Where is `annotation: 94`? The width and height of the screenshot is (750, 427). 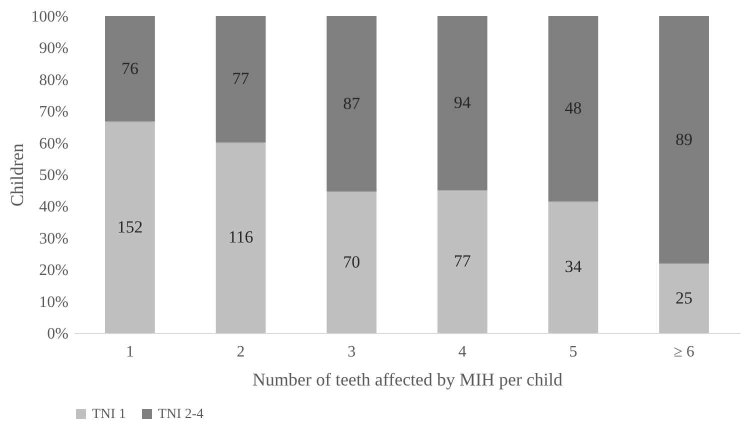
annotation: 94 is located at coordinates (463, 102).